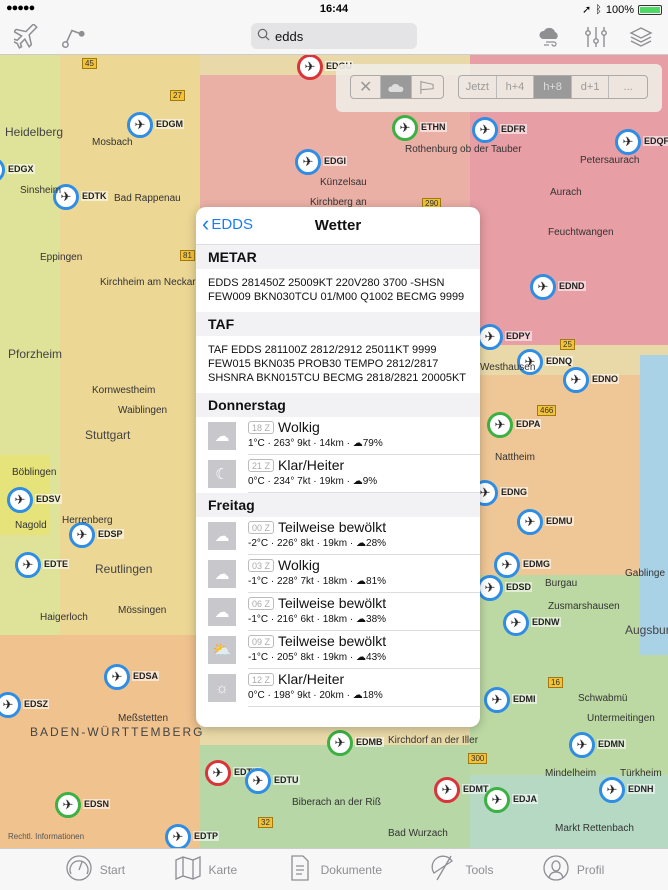  Describe the element at coordinates (536, 564) in the screenshot. I see `airport-code: EDMG` at that location.